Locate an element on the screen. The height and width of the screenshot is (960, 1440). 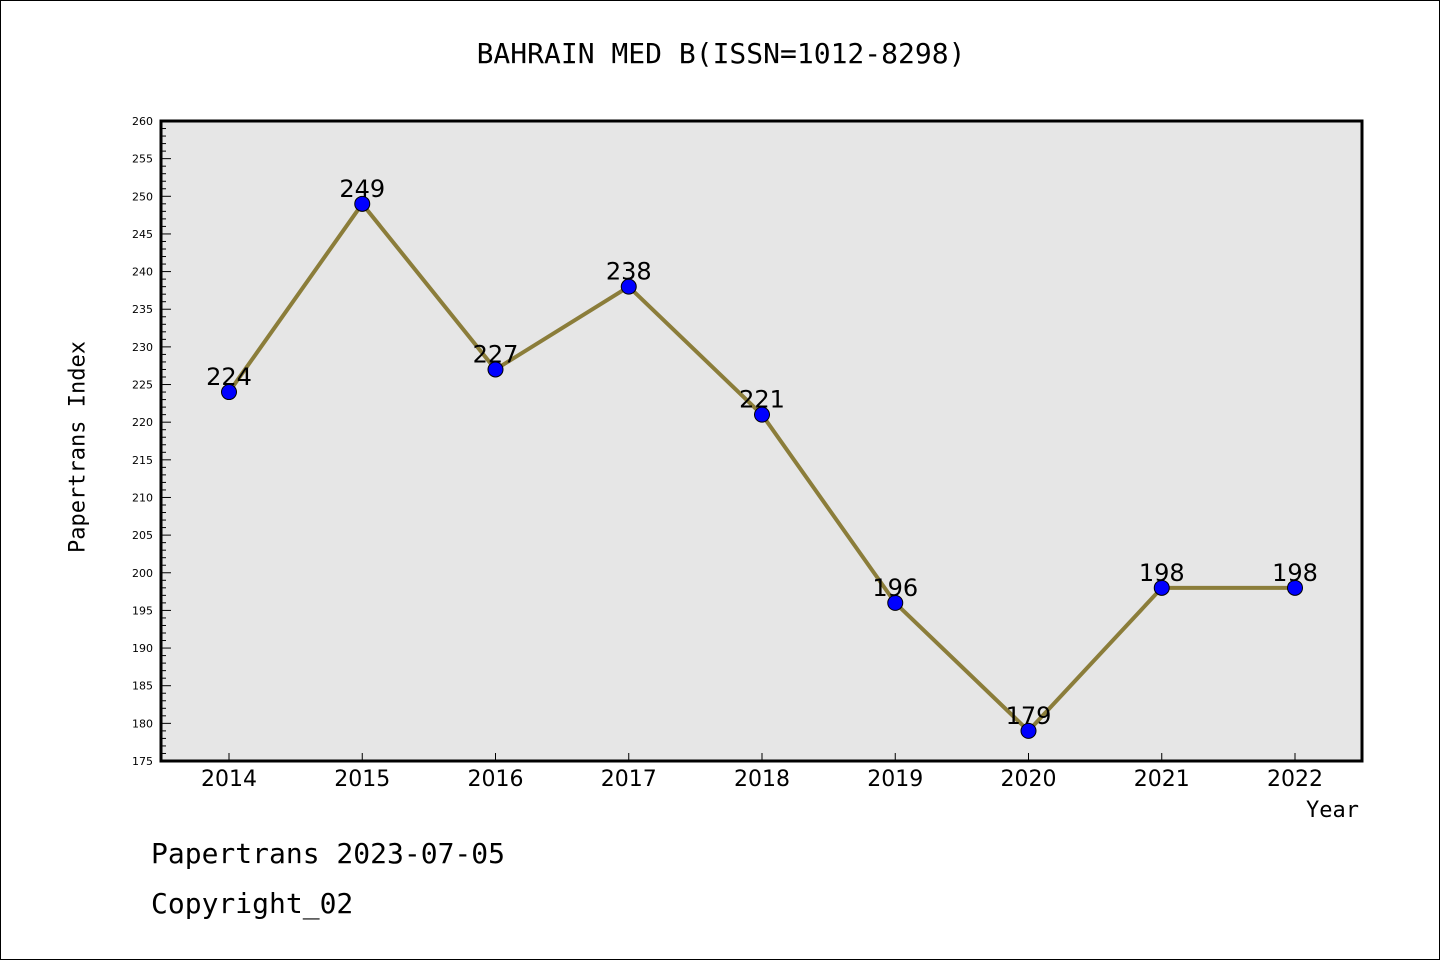
x-tick-label: 2018 is located at coordinates (762, 779).